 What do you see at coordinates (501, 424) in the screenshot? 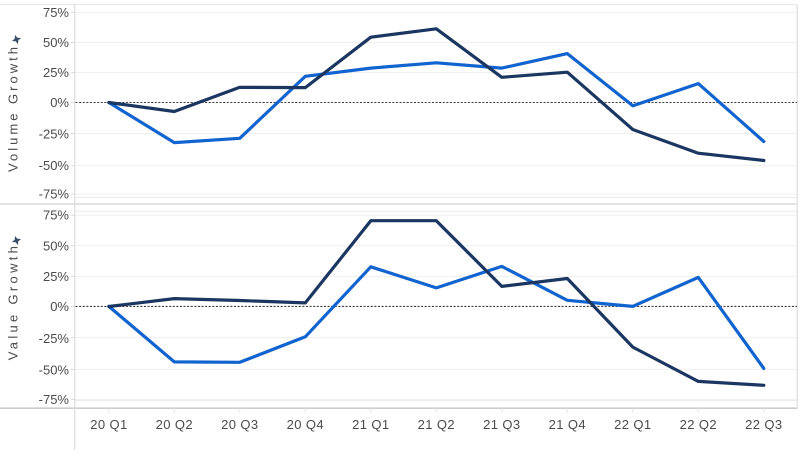
I see `svg-text: 21 Q3` at bounding box center [501, 424].